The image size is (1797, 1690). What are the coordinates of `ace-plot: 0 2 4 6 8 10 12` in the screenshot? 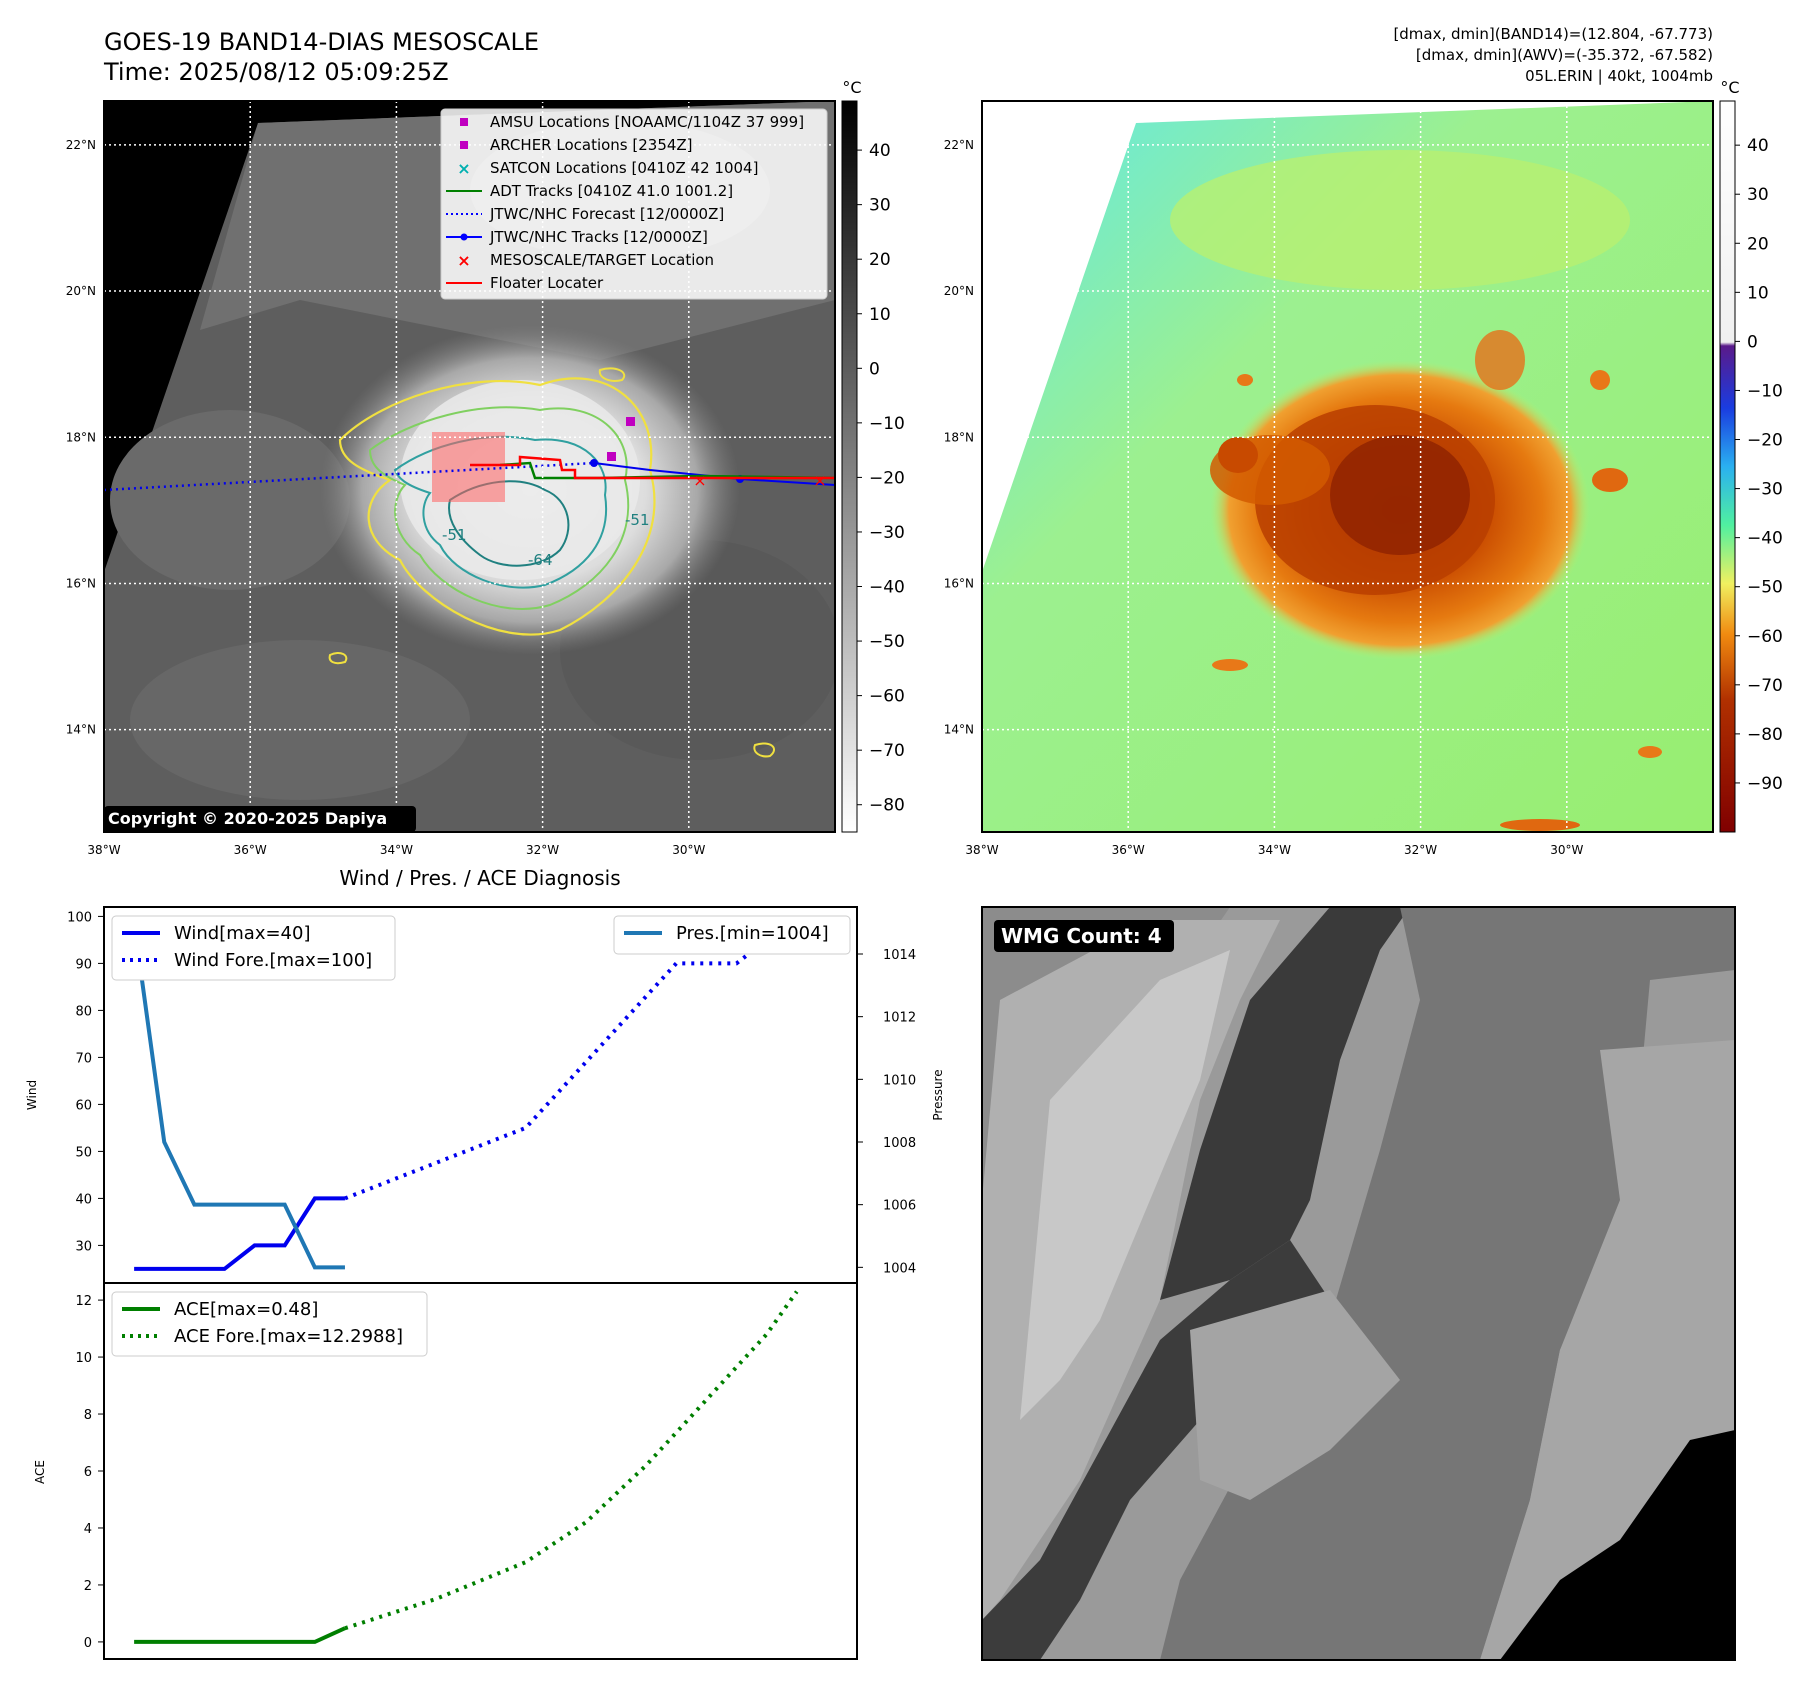 It's located at (437, 1470).